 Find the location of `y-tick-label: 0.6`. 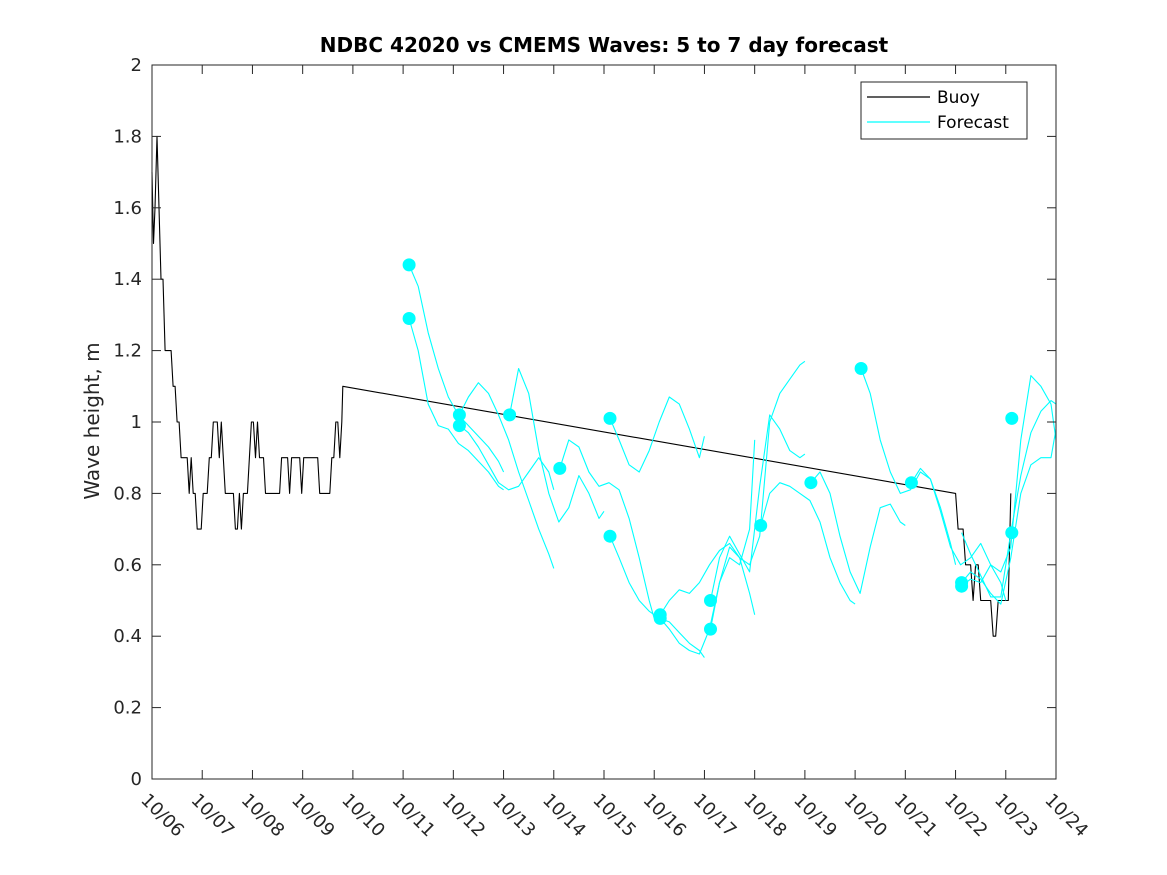

y-tick-label: 0.6 is located at coordinates (127, 565).